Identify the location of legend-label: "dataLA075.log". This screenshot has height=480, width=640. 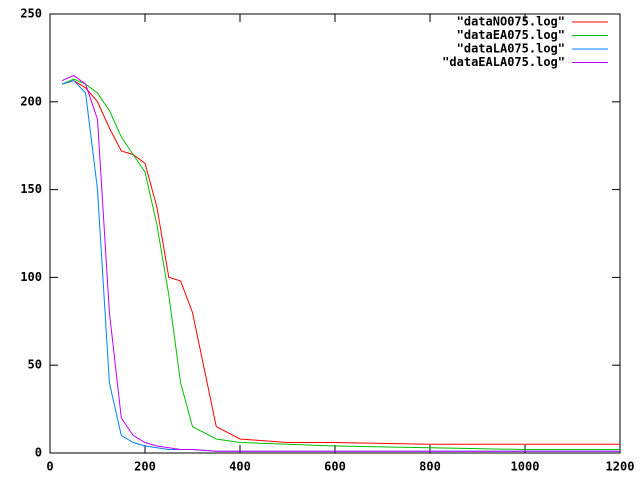
(511, 49).